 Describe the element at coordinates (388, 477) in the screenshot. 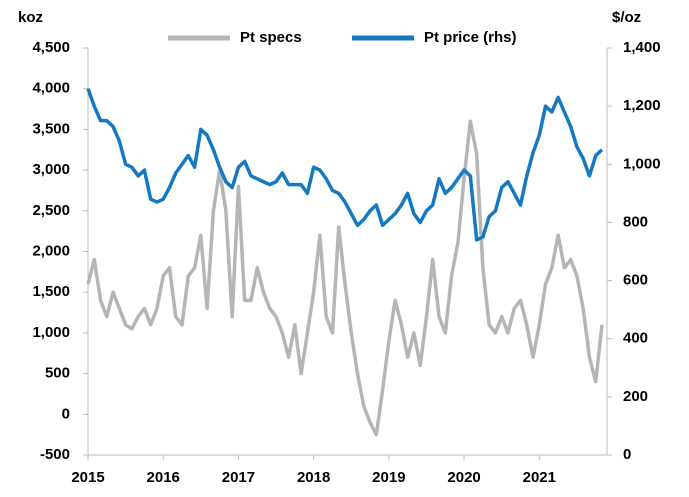

I see `x-tick-label: 2019` at that location.